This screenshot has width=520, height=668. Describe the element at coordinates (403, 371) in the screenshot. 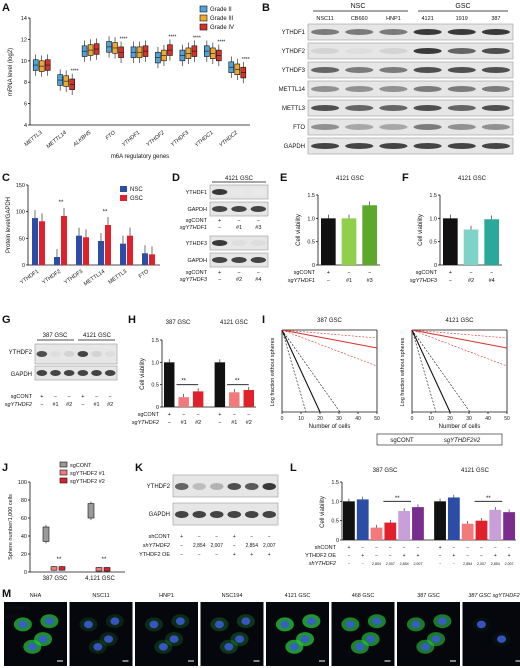

I see `i-y-label: Log fraction without spheres` at that location.